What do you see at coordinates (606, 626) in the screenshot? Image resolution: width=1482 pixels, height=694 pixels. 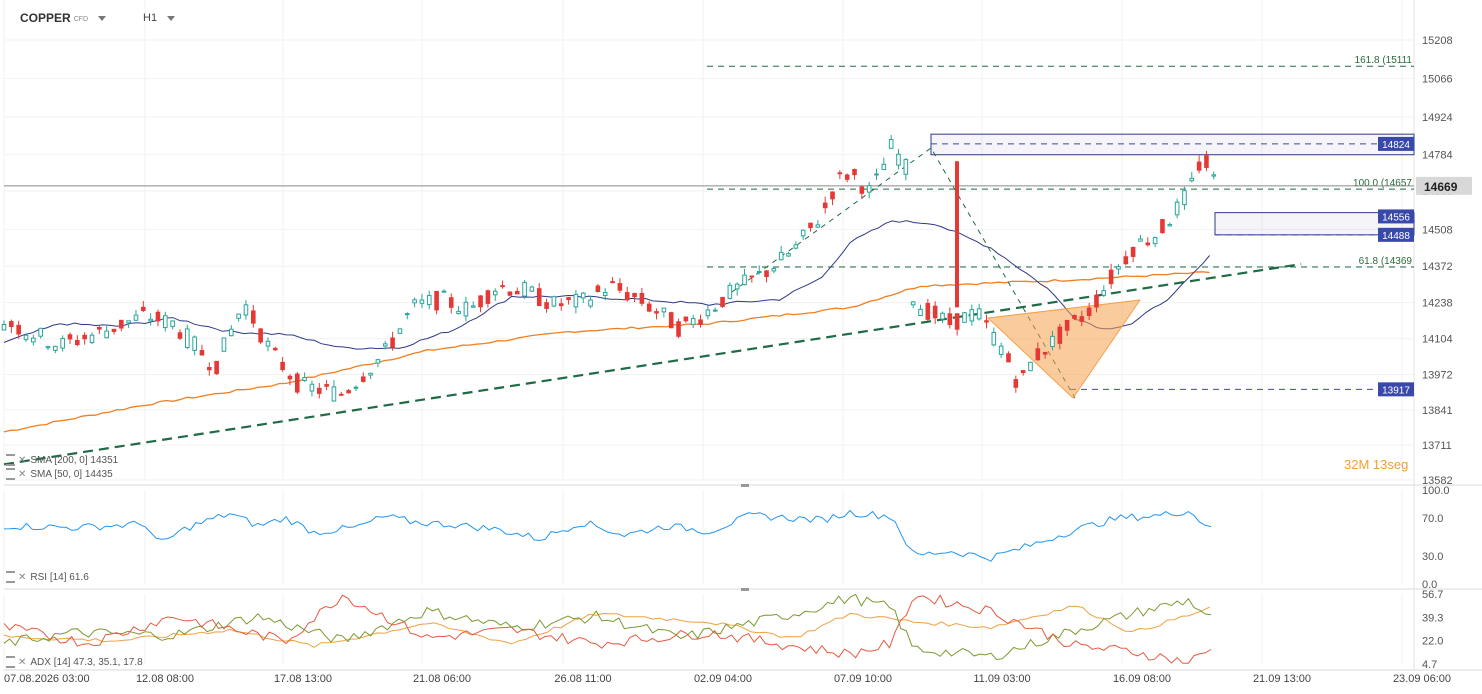 I see `adx-line` at bounding box center [606, 626].